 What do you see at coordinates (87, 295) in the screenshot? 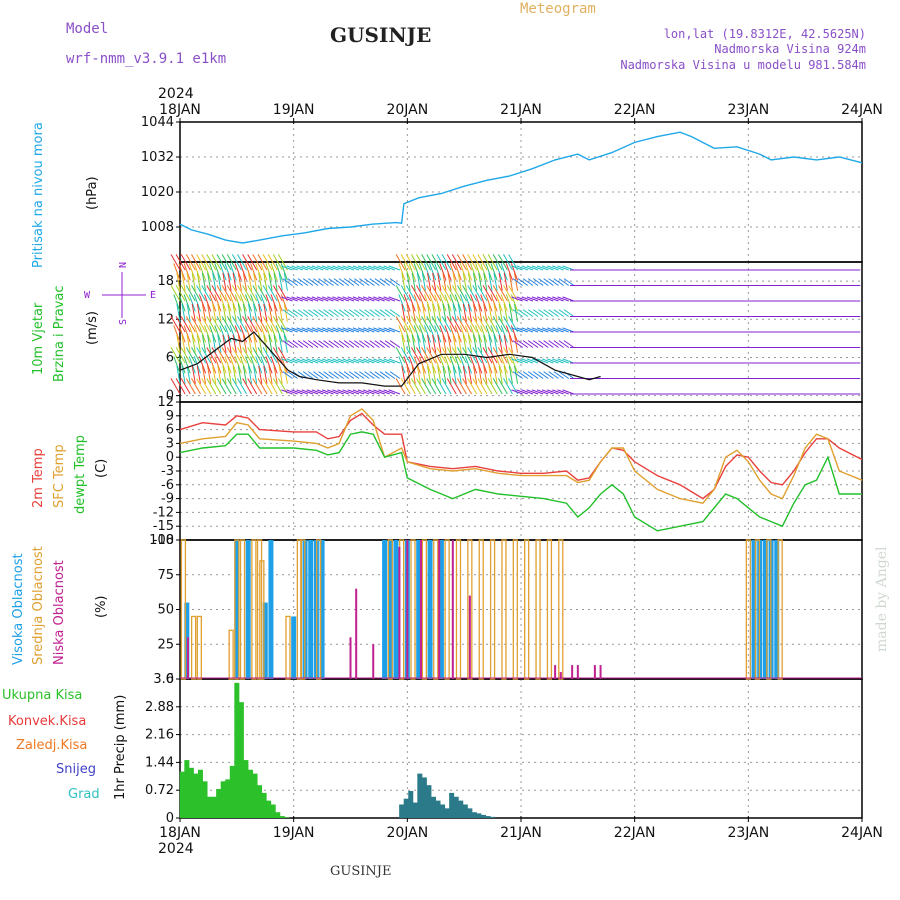
I see `svg-text: W` at bounding box center [87, 295].